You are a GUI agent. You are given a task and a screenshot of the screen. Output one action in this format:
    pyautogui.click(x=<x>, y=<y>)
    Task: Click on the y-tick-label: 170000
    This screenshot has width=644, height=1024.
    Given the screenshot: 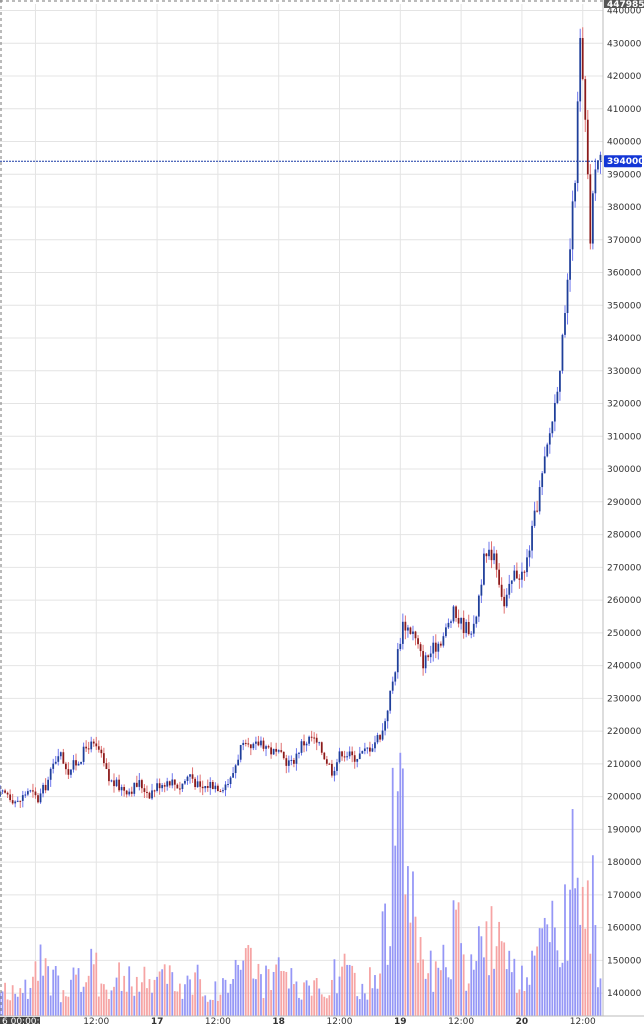 What is the action you would take?
    pyautogui.click(x=624, y=896)
    